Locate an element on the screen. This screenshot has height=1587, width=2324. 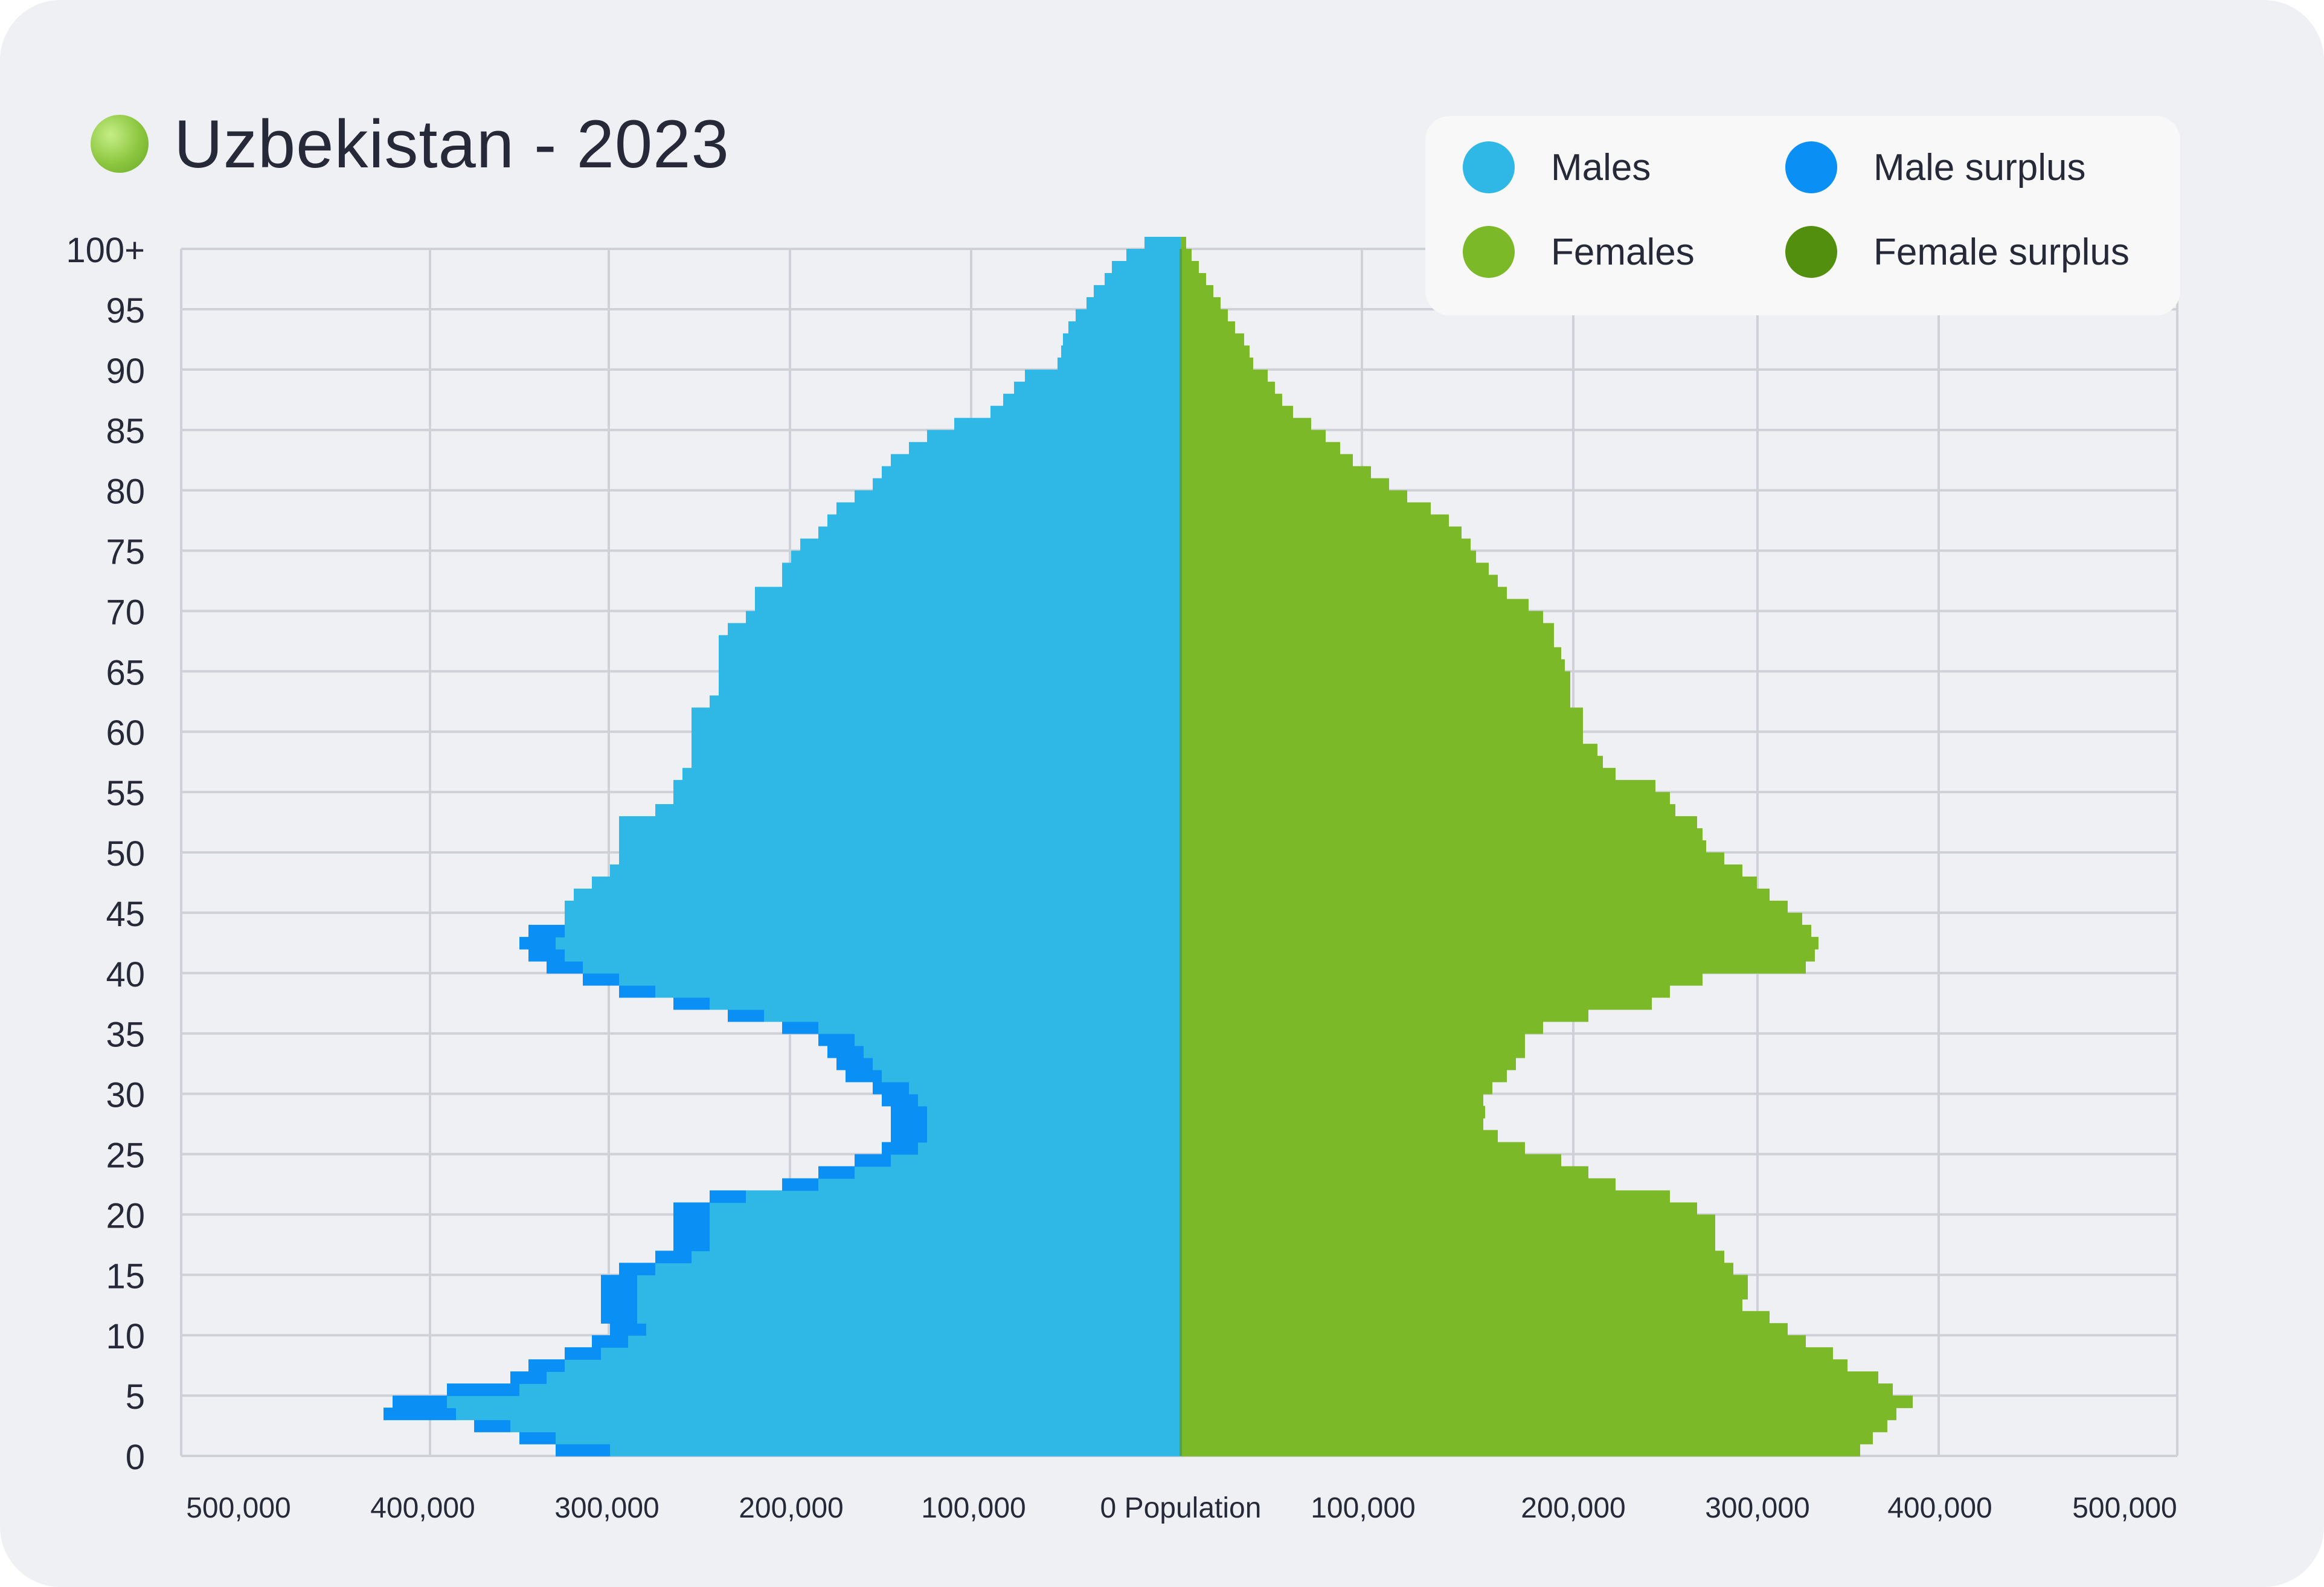
legend-swatch-male-surplus is located at coordinates (1811, 167).